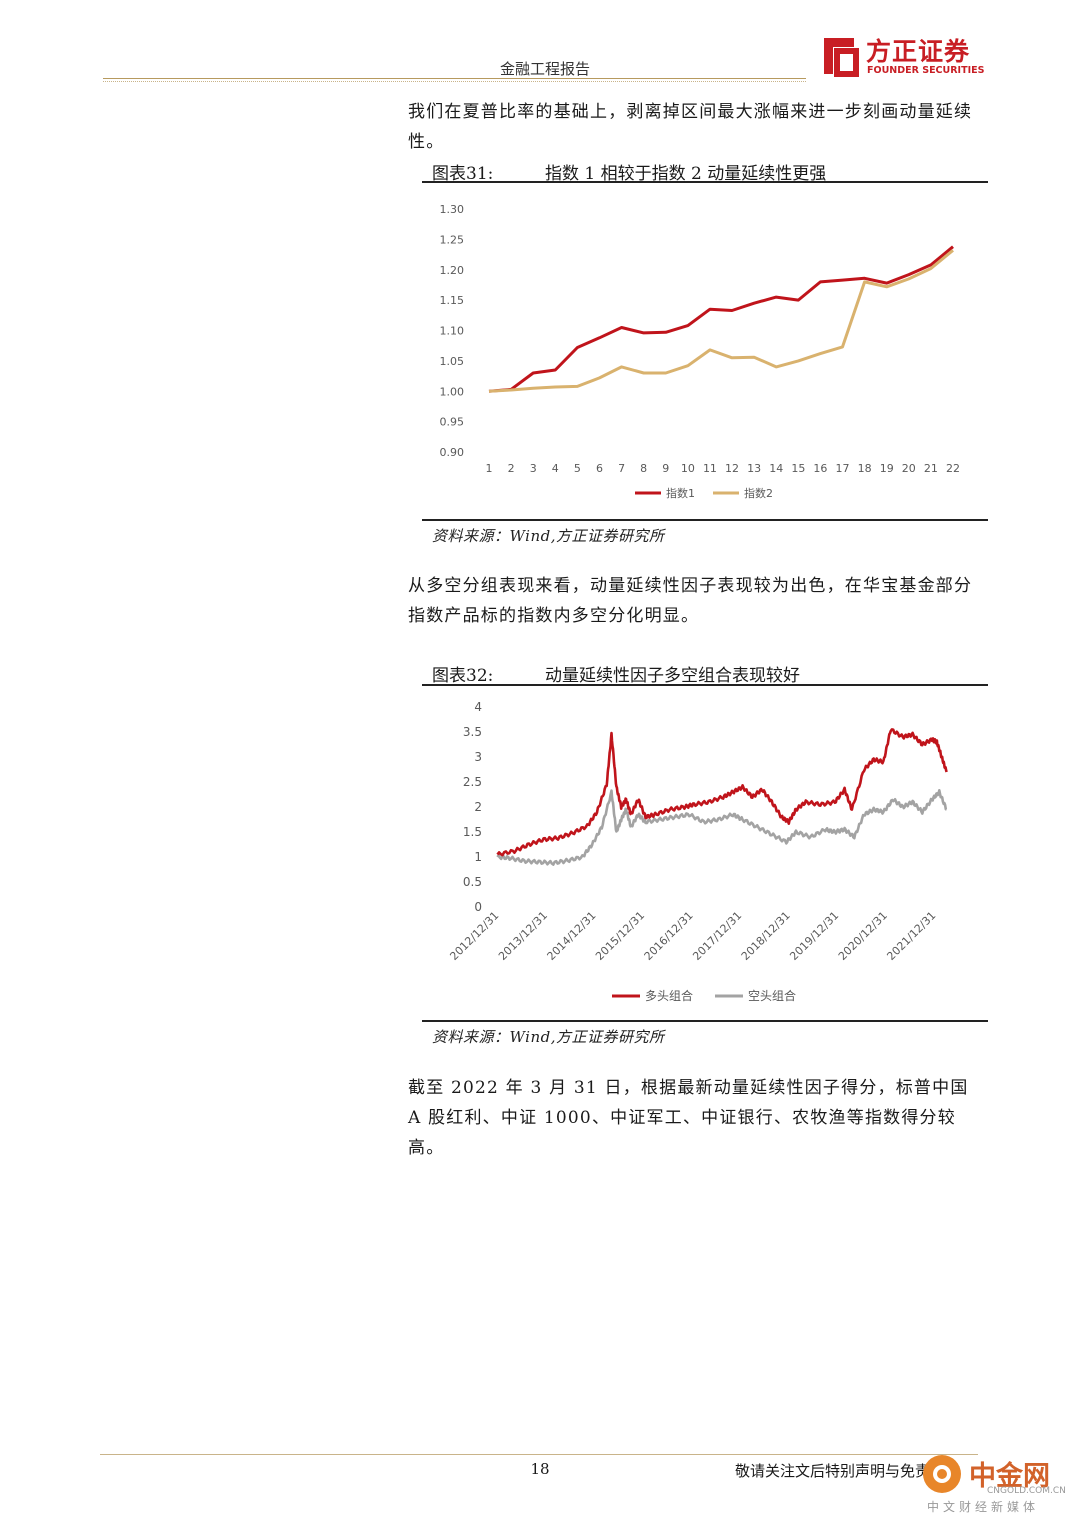 This screenshot has width=1080, height=1527. Describe the element at coordinates (690, 127) in the screenshot. I see `paragraph-1: 我们在夏普比率的基础上，剥离掉区间最大涨幅来进一步刻画动量延续性。` at that location.